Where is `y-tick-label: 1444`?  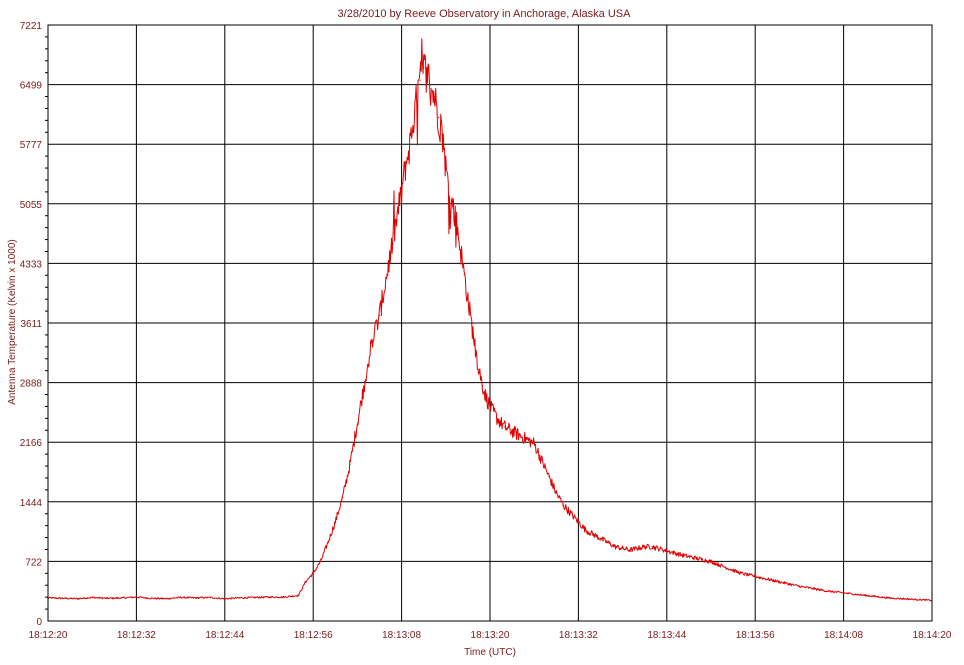
y-tick-label: 1444 is located at coordinates (31, 503).